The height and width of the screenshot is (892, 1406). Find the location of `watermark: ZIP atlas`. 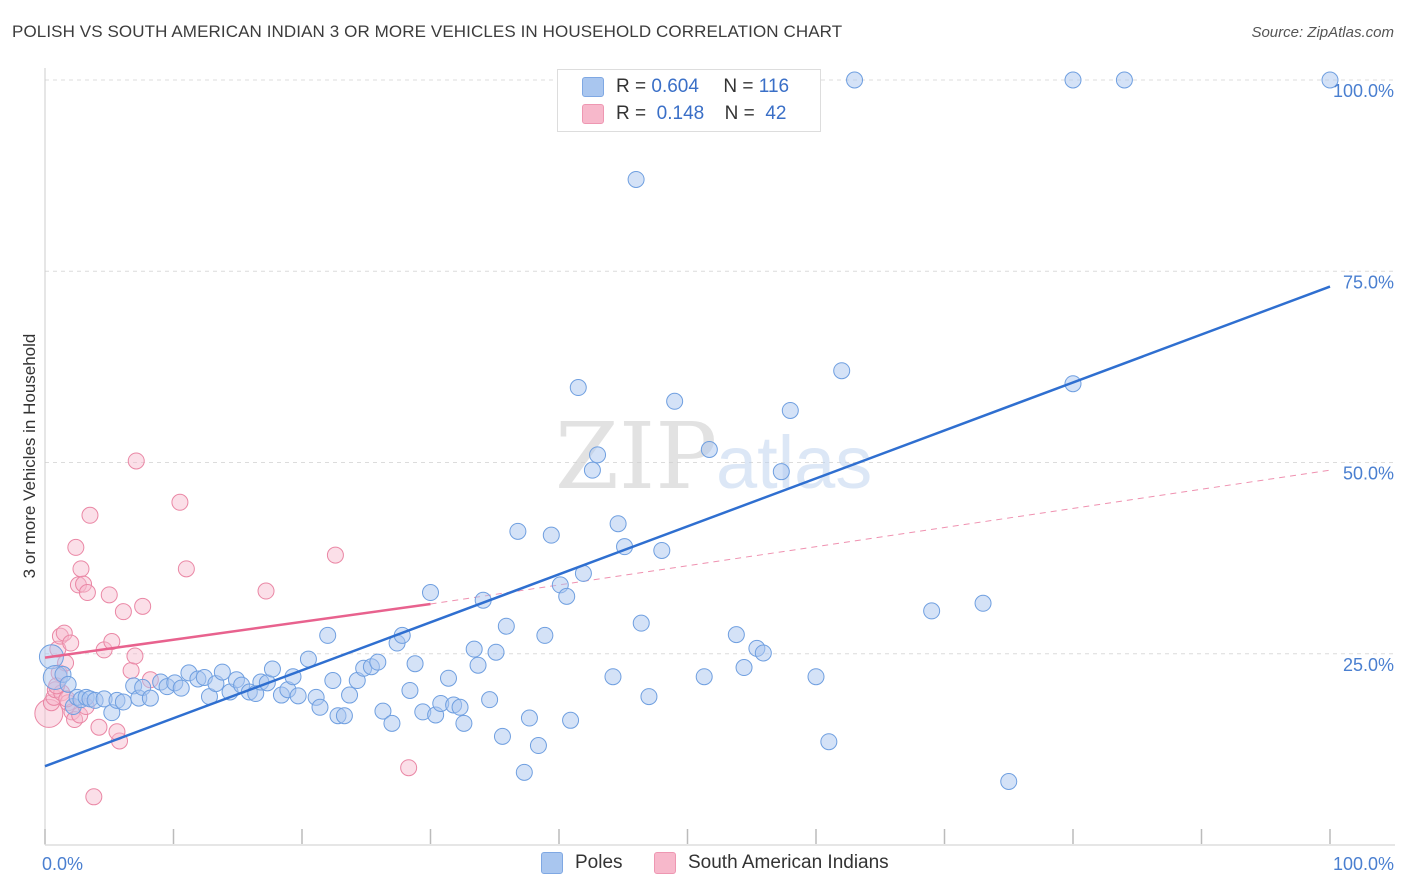

watermark: ZIP atlas is located at coordinates (713, 456).